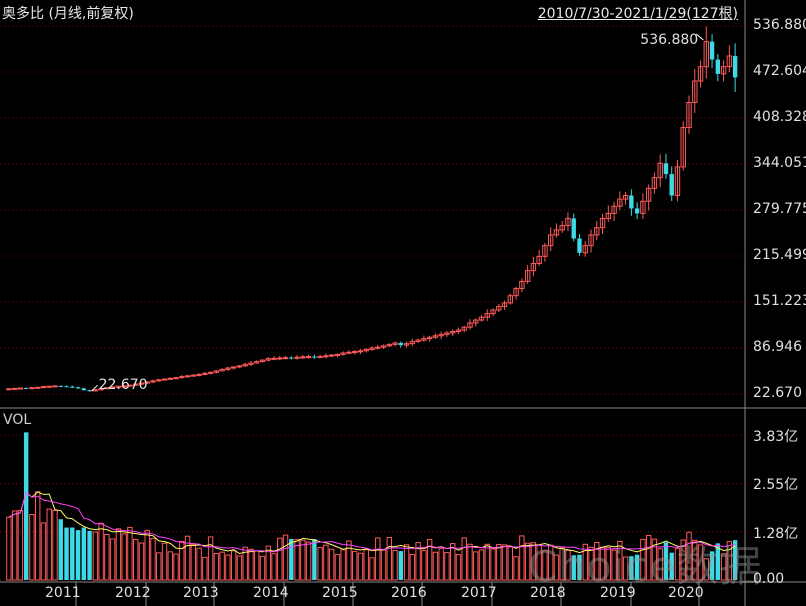 This screenshot has height=606, width=806. What do you see at coordinates (201, 593) in the screenshot?
I see `x-tick-label: 2013` at bounding box center [201, 593].